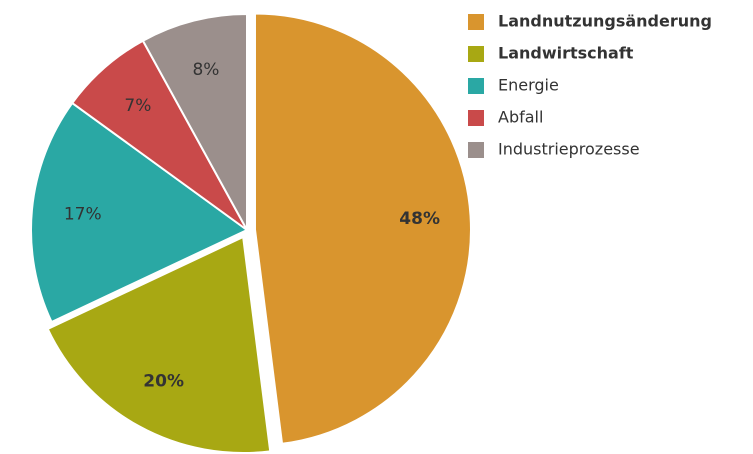 The height and width of the screenshot is (454, 753). Describe the element at coordinates (566, 53) in the screenshot. I see `legend-label: Landwirtschaft` at that location.